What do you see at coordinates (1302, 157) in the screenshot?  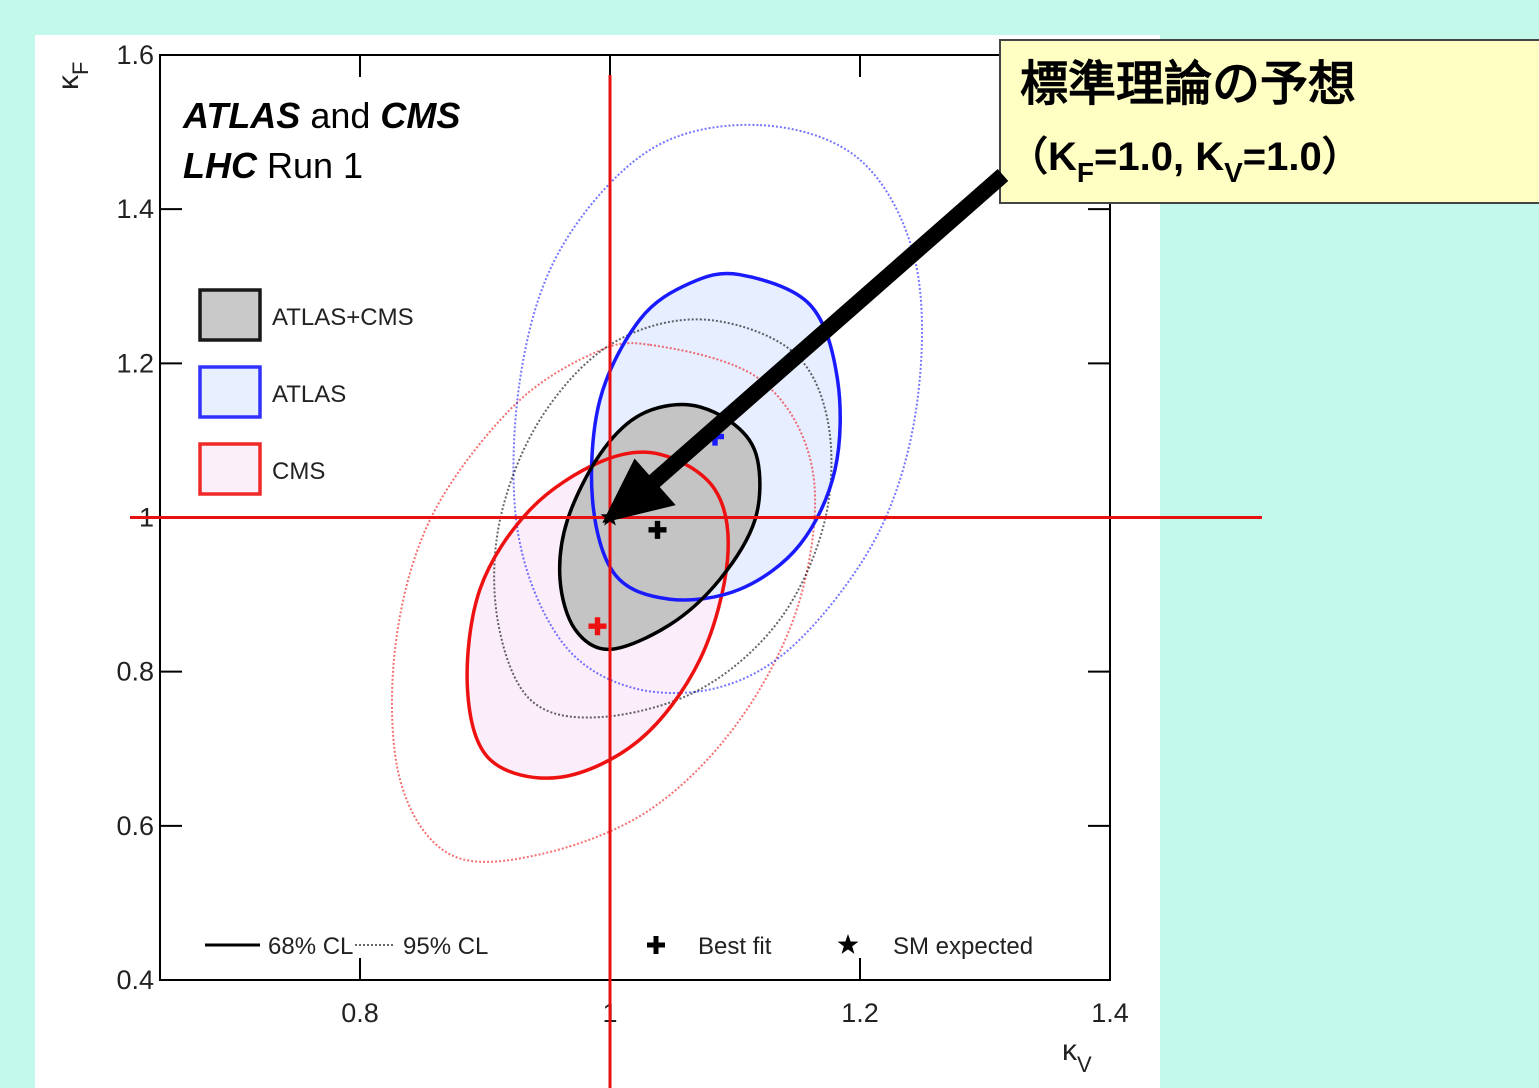 I see `callout-text: =1.0）` at bounding box center [1302, 157].